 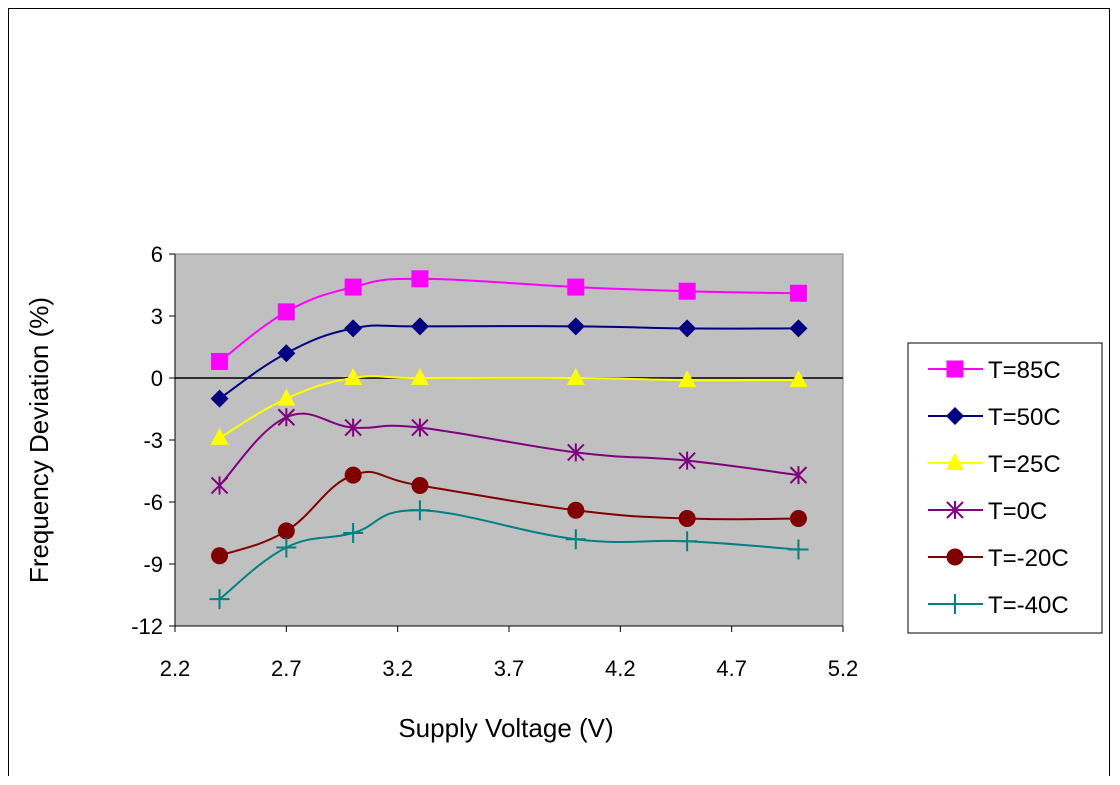 What do you see at coordinates (397, 668) in the screenshot?
I see `x-tick-label: 3.2` at bounding box center [397, 668].